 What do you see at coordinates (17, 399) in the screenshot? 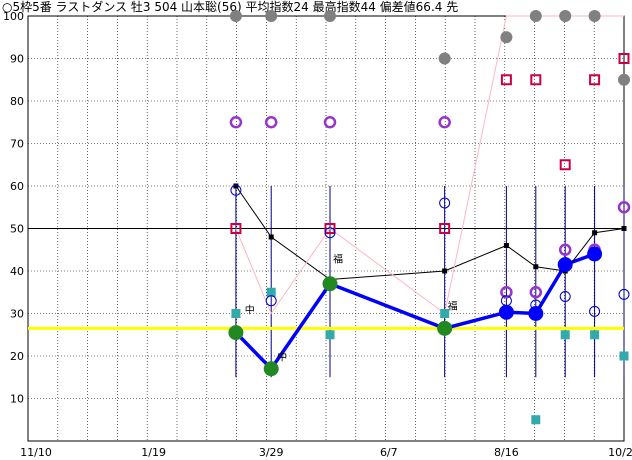
I see `y-tick-label: 10` at bounding box center [17, 399].